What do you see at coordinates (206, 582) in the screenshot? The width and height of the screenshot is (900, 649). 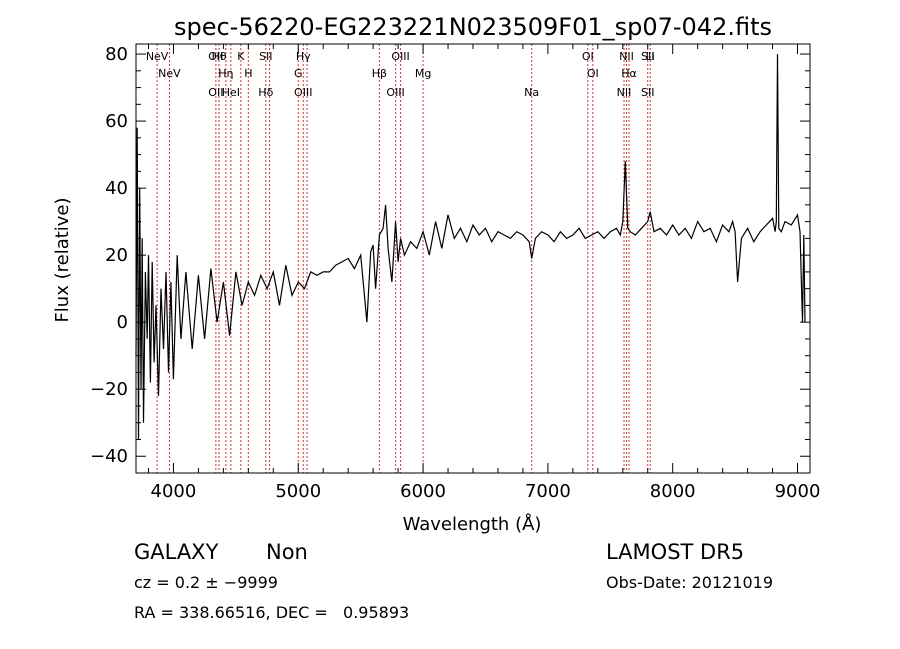 I see `redshift-line: cz = 0.2 ± −9999` at bounding box center [206, 582].